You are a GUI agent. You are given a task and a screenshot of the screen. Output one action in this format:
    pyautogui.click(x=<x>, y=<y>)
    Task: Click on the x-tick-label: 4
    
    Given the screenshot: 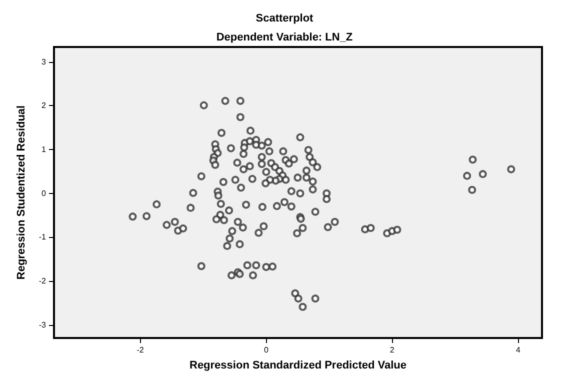 What is the action you would take?
    pyautogui.click(x=518, y=350)
    